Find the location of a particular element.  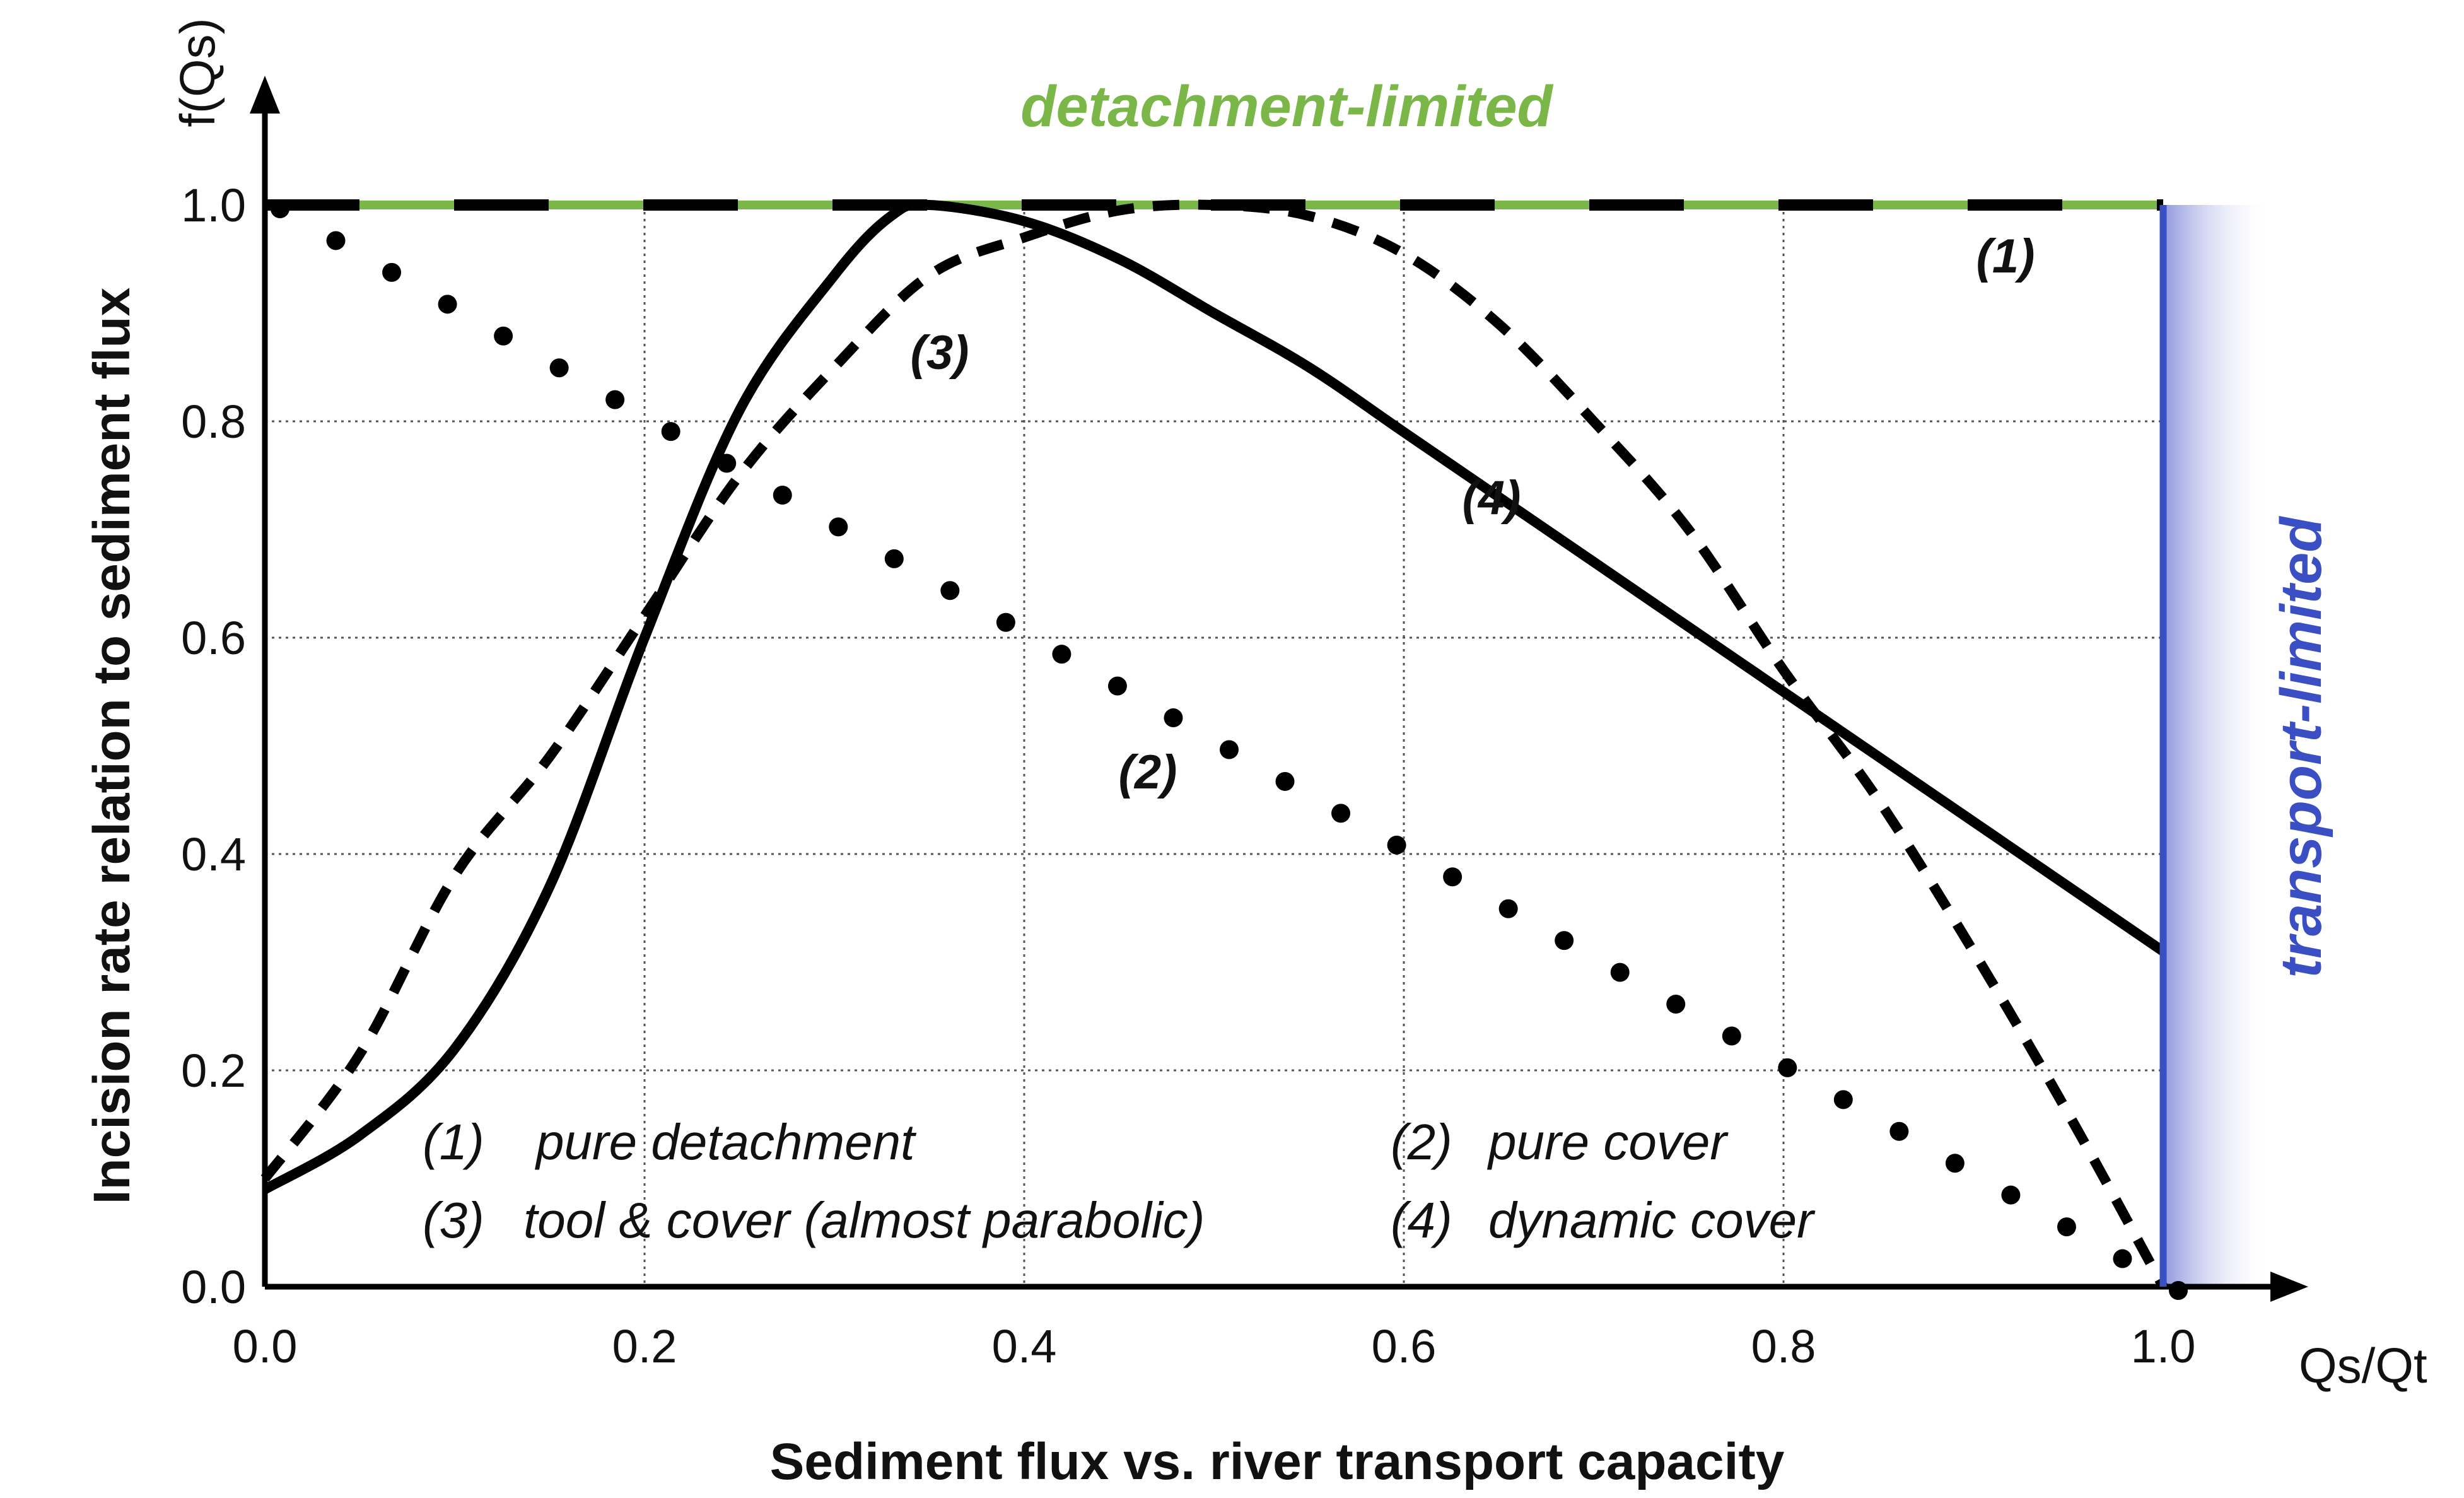

y-axis-unit-label: f(Qs) is located at coordinates (197, 72).